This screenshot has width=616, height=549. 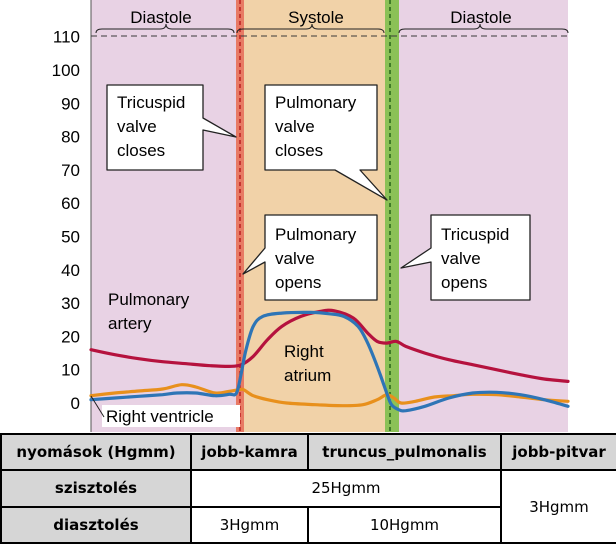 I want to click on table-header-pressures: nyomások (Hgmm), so click(x=96, y=452).